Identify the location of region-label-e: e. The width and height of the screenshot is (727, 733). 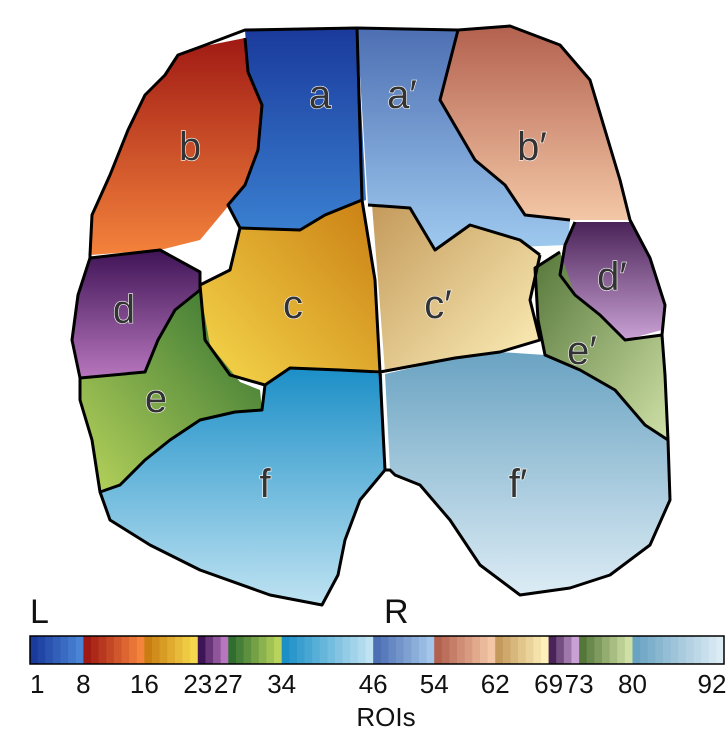
(156, 399).